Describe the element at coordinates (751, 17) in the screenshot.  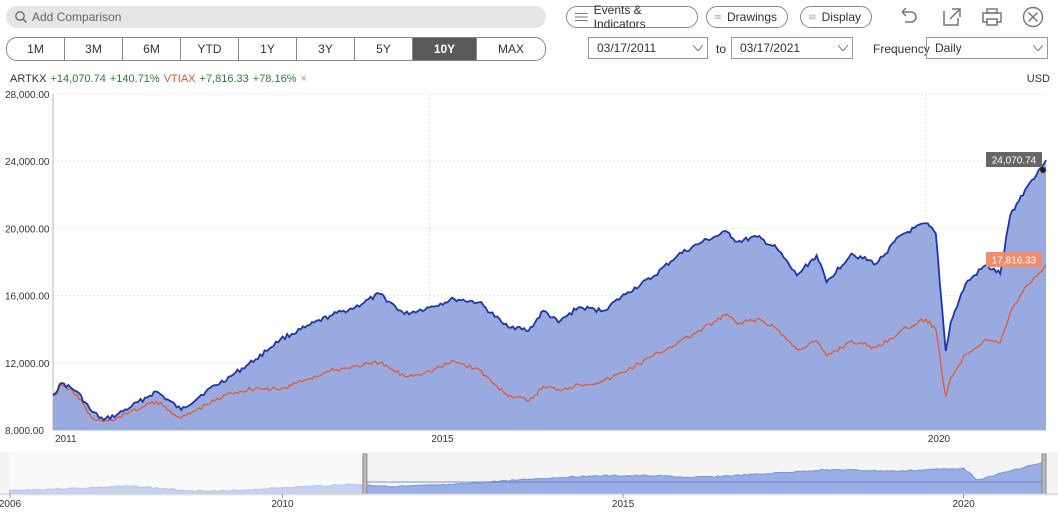
I see `drawings-label: Drawings` at that location.